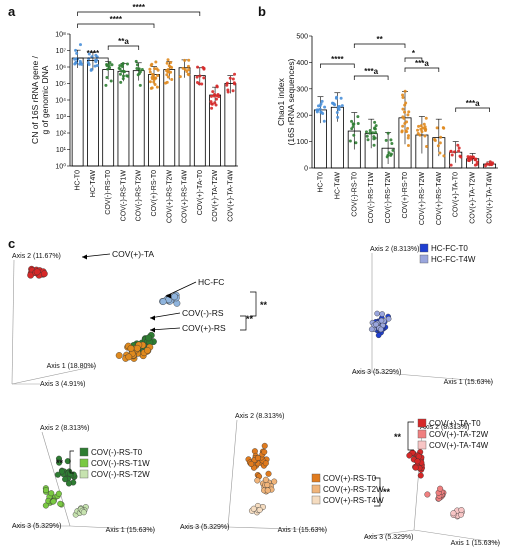  What do you see at coordinates (60, 68) in the screenshot?
I see `y-tick-label-a: 10⁶` at bounding box center [60, 68].